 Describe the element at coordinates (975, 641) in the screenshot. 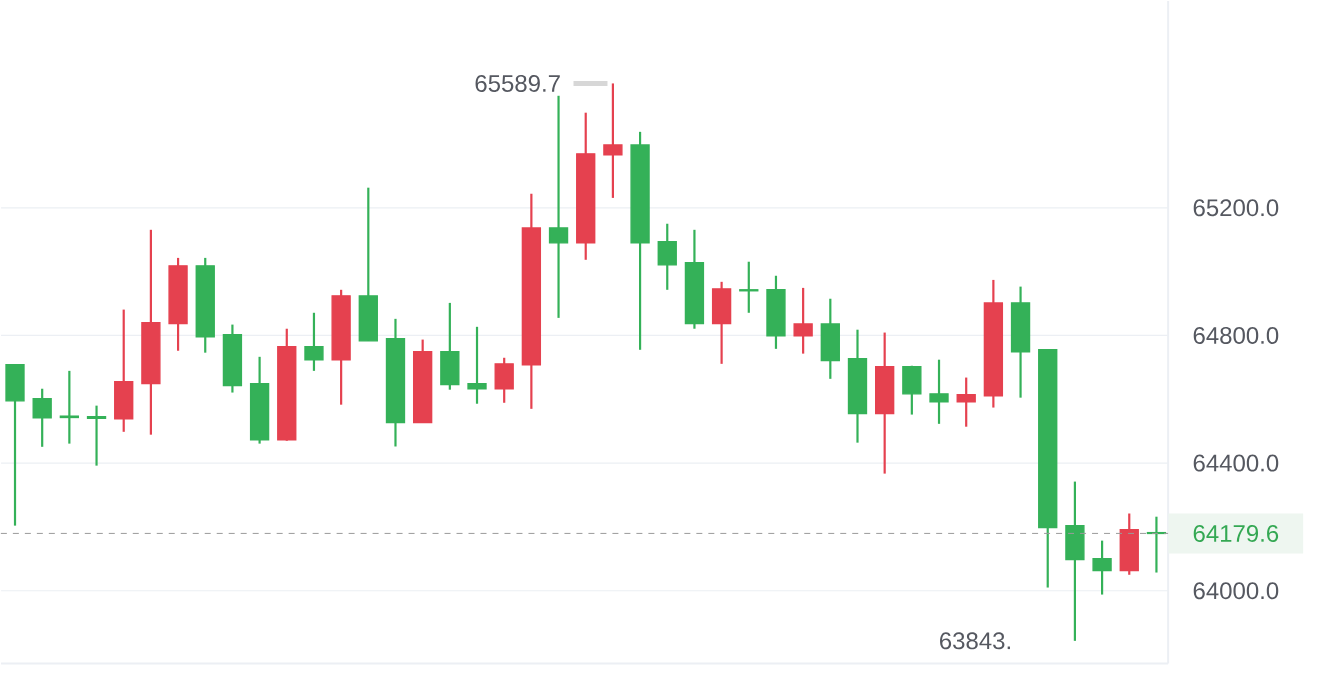

I see `annotation: 63843.` at that location.